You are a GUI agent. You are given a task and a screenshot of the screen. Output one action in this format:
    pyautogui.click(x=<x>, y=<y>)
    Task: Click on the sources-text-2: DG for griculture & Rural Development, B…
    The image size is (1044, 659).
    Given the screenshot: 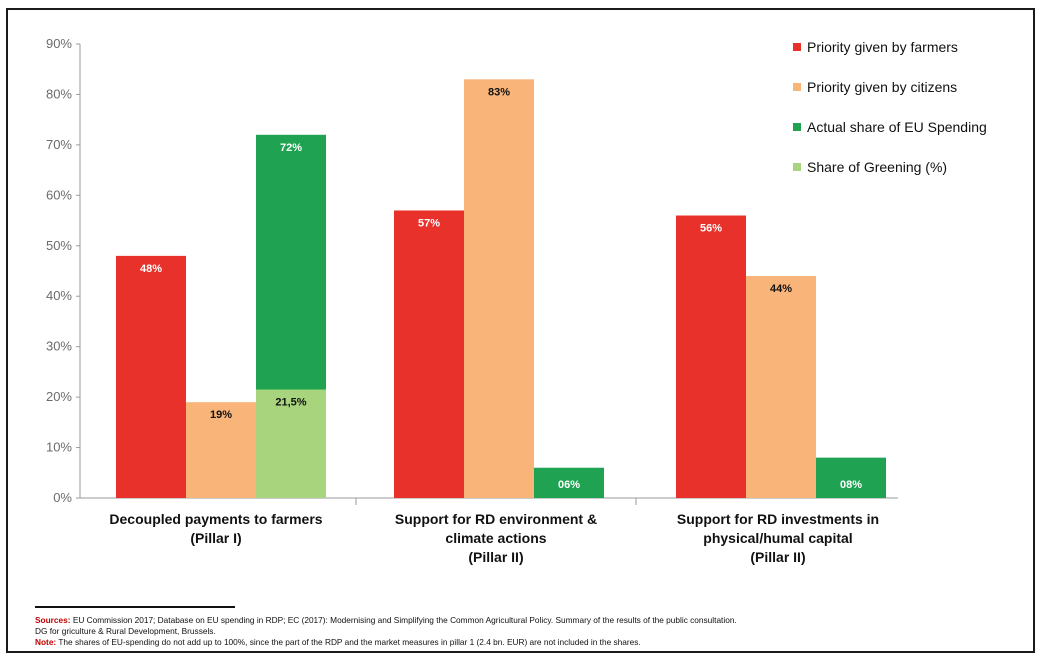 What is the action you would take?
    pyautogui.click(x=125, y=631)
    